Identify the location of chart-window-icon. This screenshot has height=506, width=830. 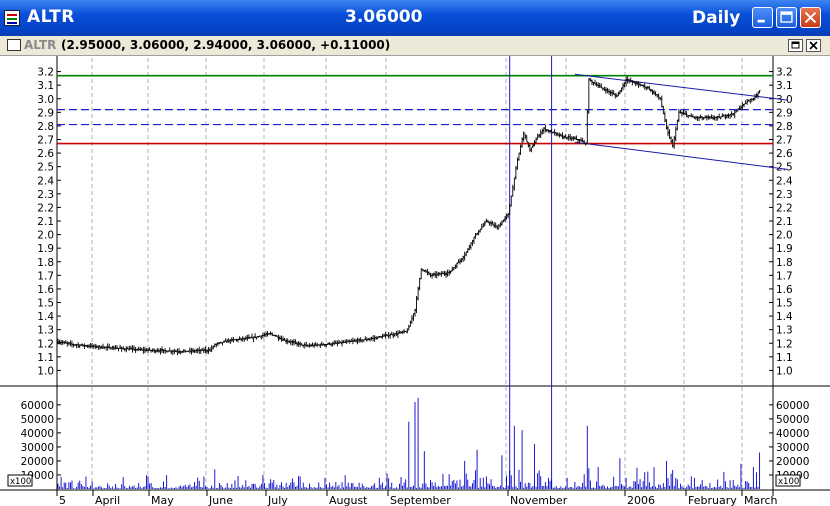
(14, 45).